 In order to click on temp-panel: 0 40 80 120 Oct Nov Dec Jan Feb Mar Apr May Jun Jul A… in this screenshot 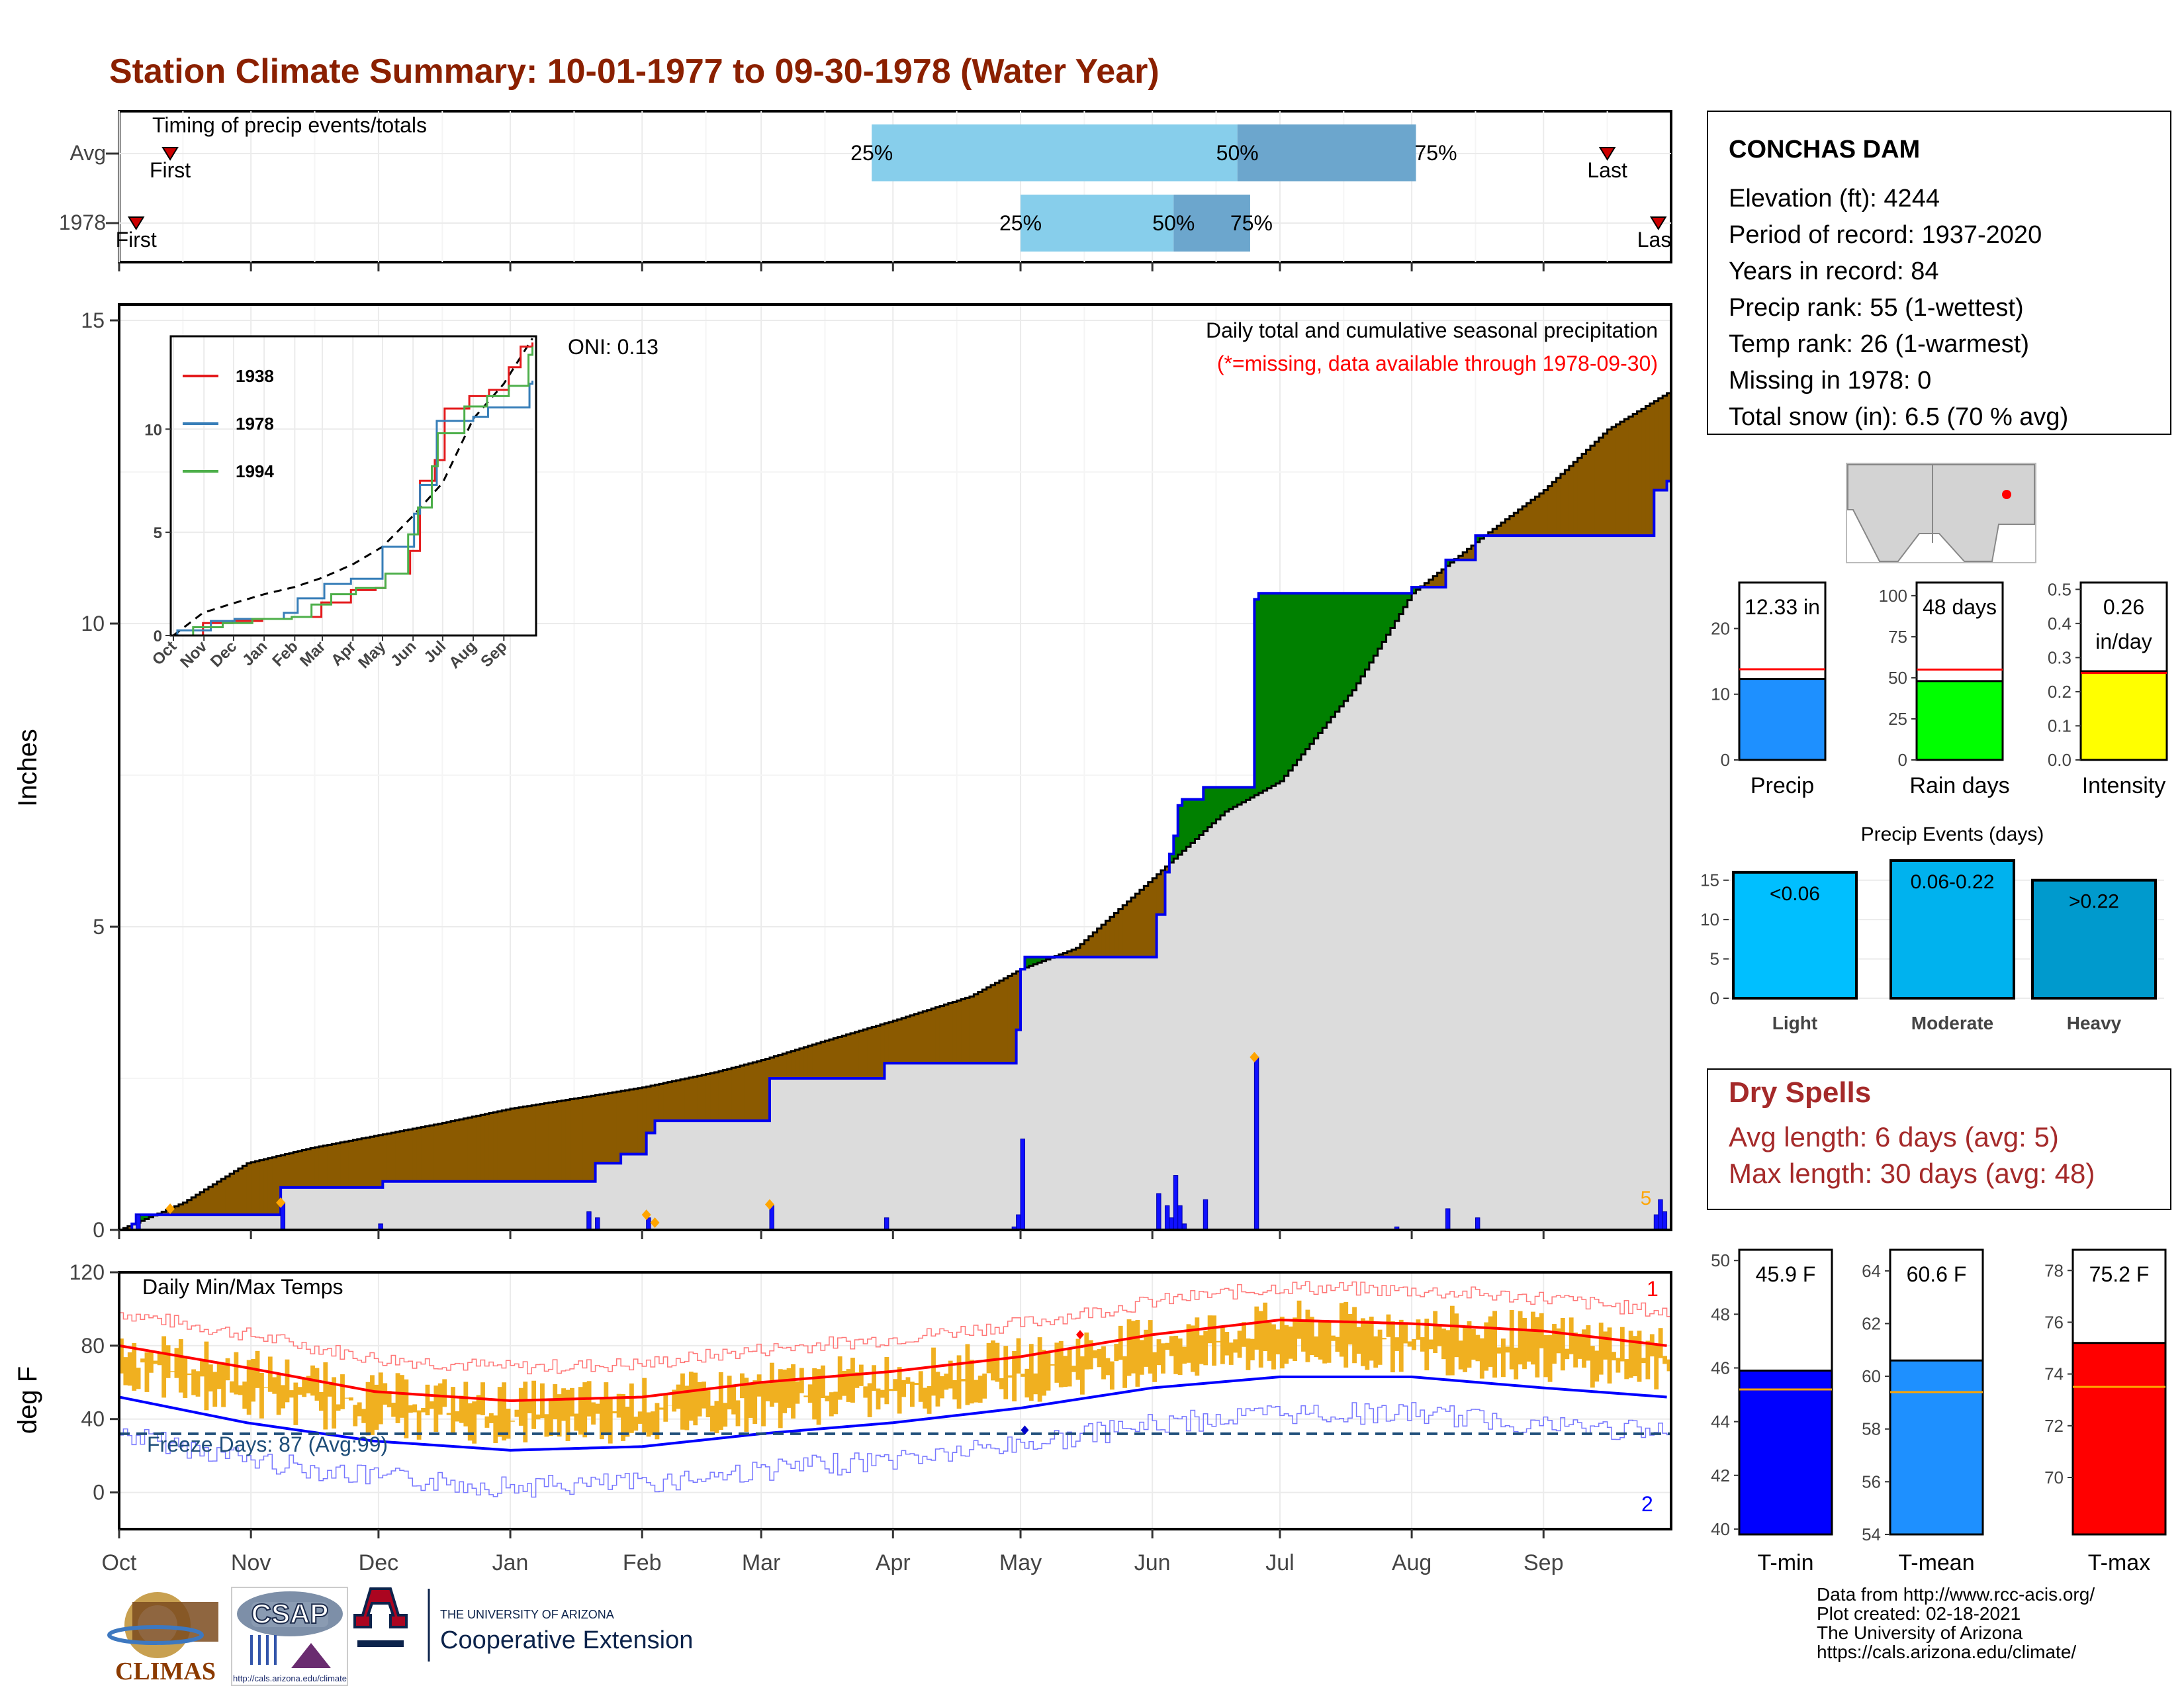, I will do `click(842, 1417)`.